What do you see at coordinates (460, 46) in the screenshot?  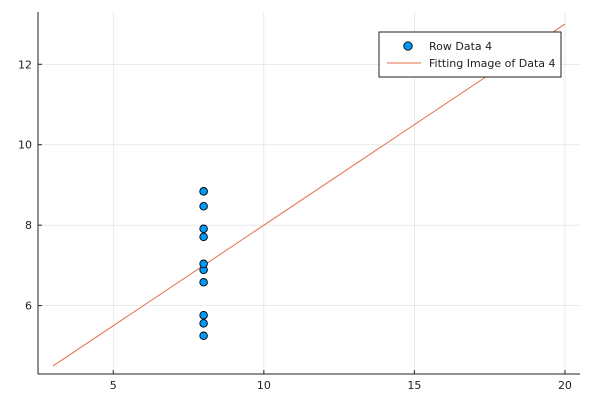 I see `legend-label: Row Data 4` at bounding box center [460, 46].